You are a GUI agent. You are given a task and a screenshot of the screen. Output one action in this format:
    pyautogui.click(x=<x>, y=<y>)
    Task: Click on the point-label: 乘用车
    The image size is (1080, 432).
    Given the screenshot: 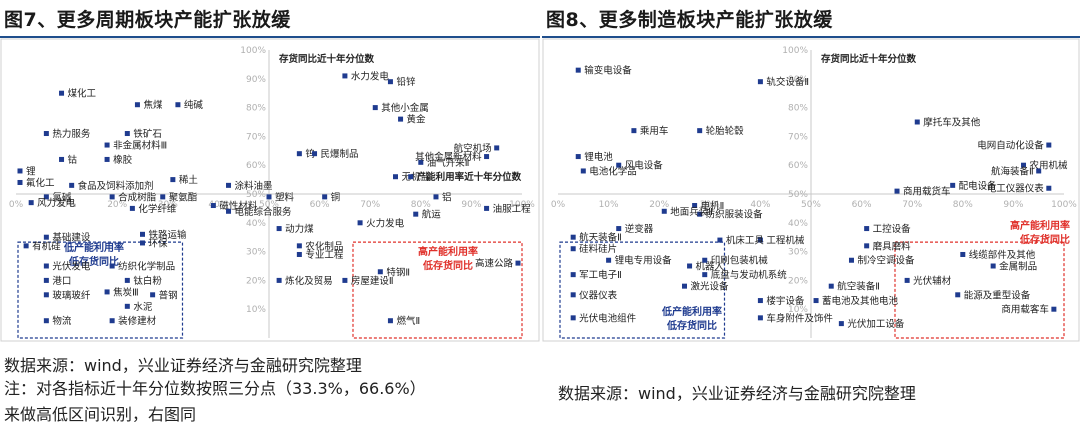 What is the action you would take?
    pyautogui.click(x=654, y=131)
    